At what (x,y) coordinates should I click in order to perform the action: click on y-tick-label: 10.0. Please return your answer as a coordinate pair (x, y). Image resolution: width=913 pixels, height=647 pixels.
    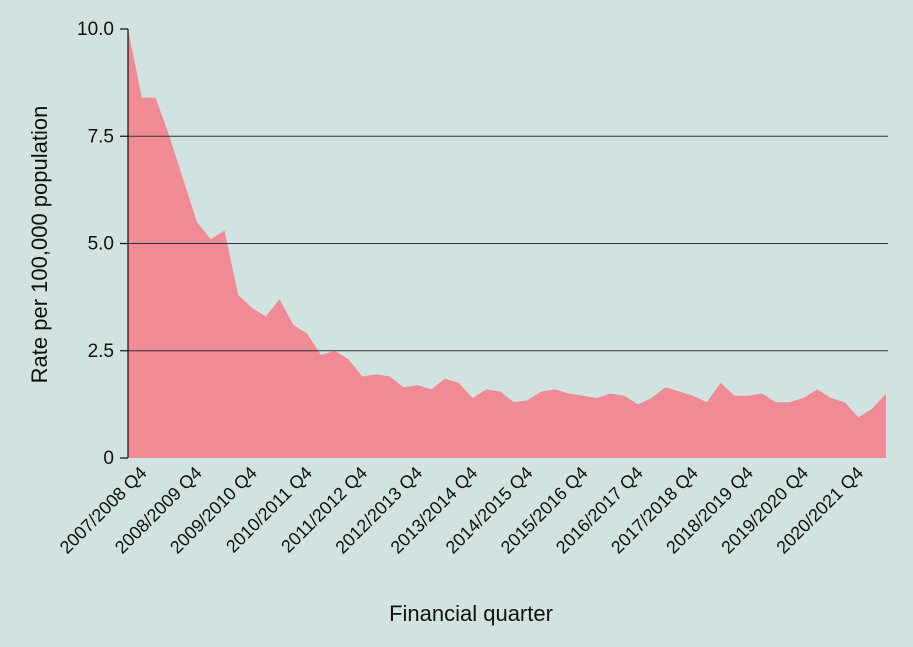
    Looking at the image, I should click on (95, 29).